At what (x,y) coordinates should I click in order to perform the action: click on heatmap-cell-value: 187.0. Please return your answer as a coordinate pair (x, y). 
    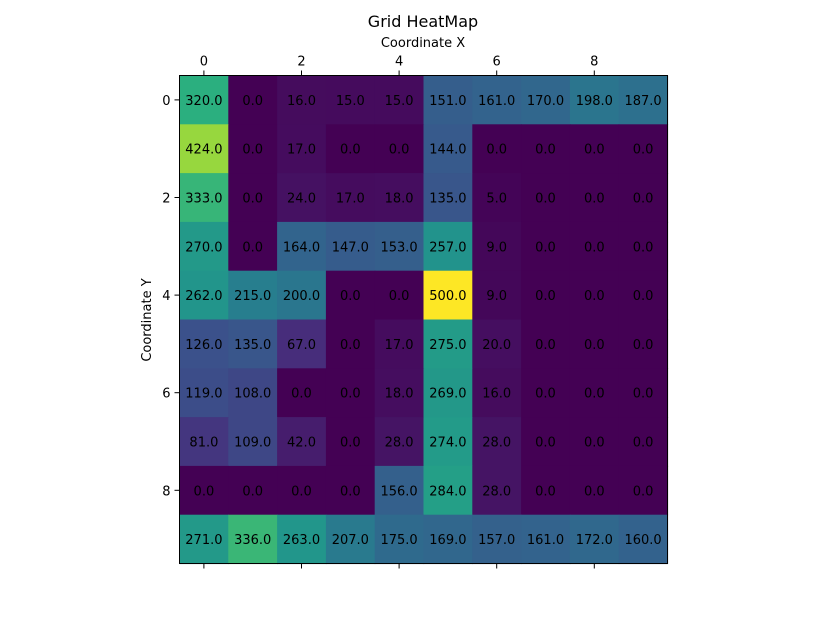
    Looking at the image, I should click on (642, 101).